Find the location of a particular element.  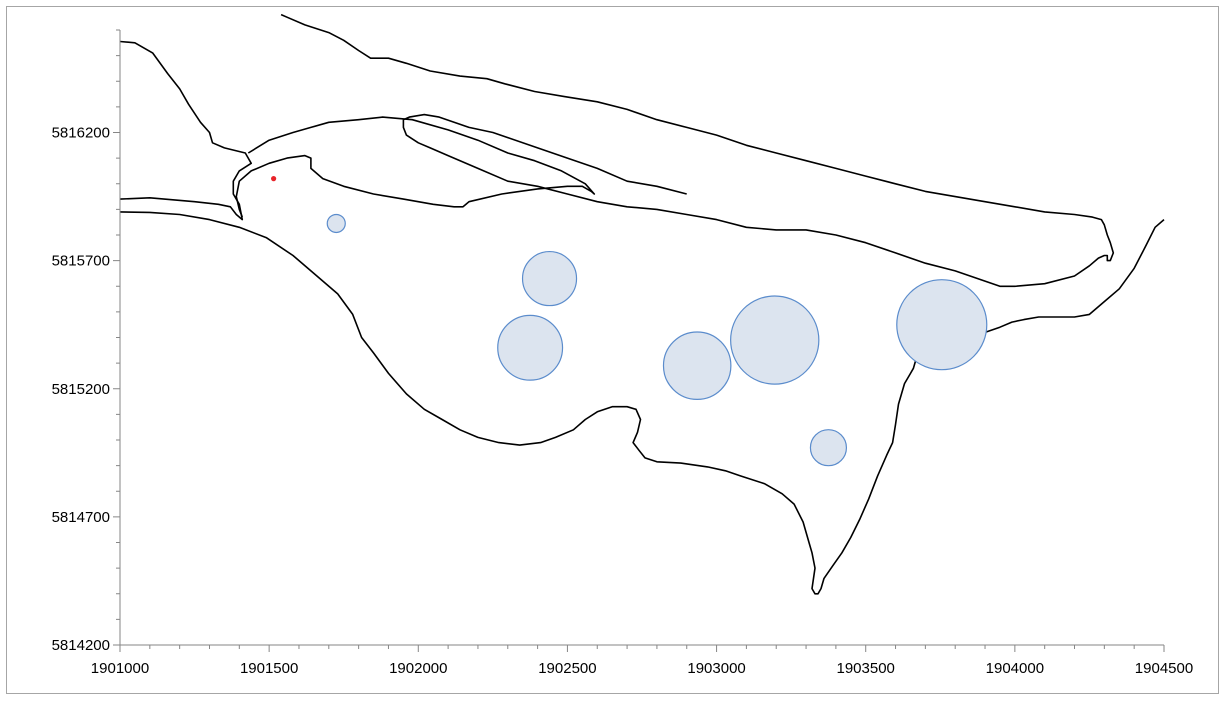

y-tick-label: 5815700 is located at coordinates (81, 261).